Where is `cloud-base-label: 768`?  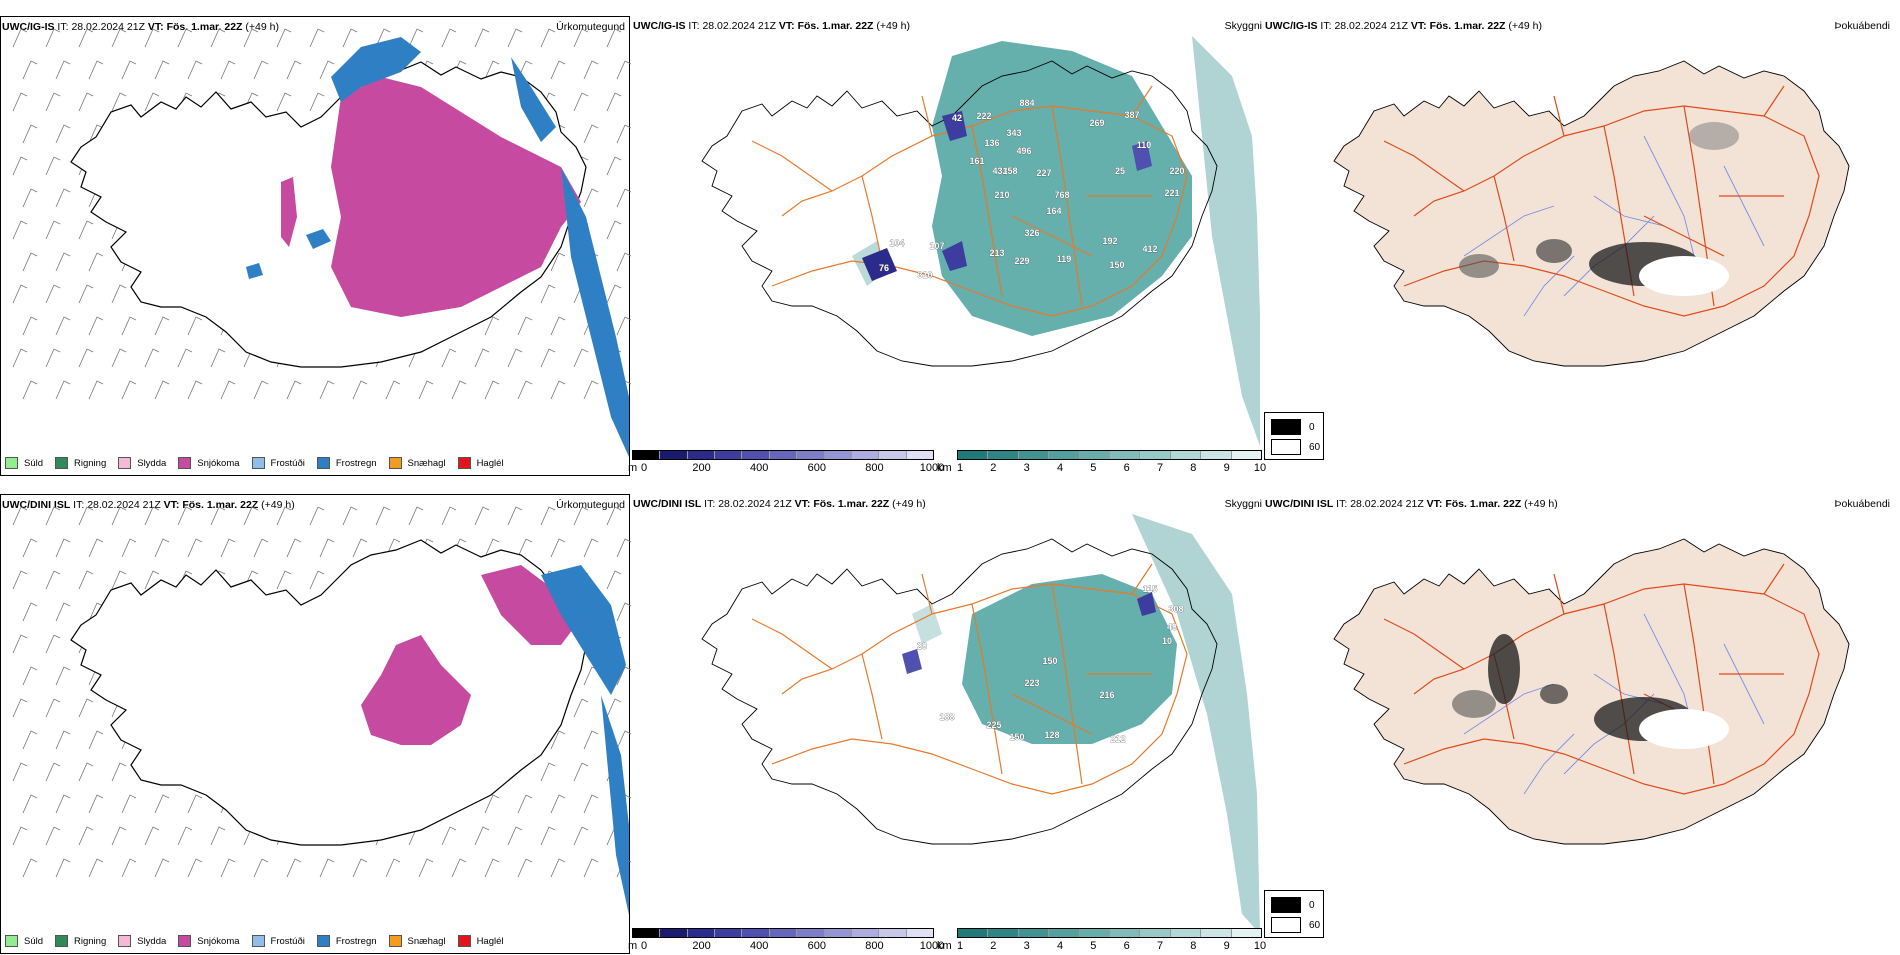
cloud-base-label: 768 is located at coordinates (1061, 195).